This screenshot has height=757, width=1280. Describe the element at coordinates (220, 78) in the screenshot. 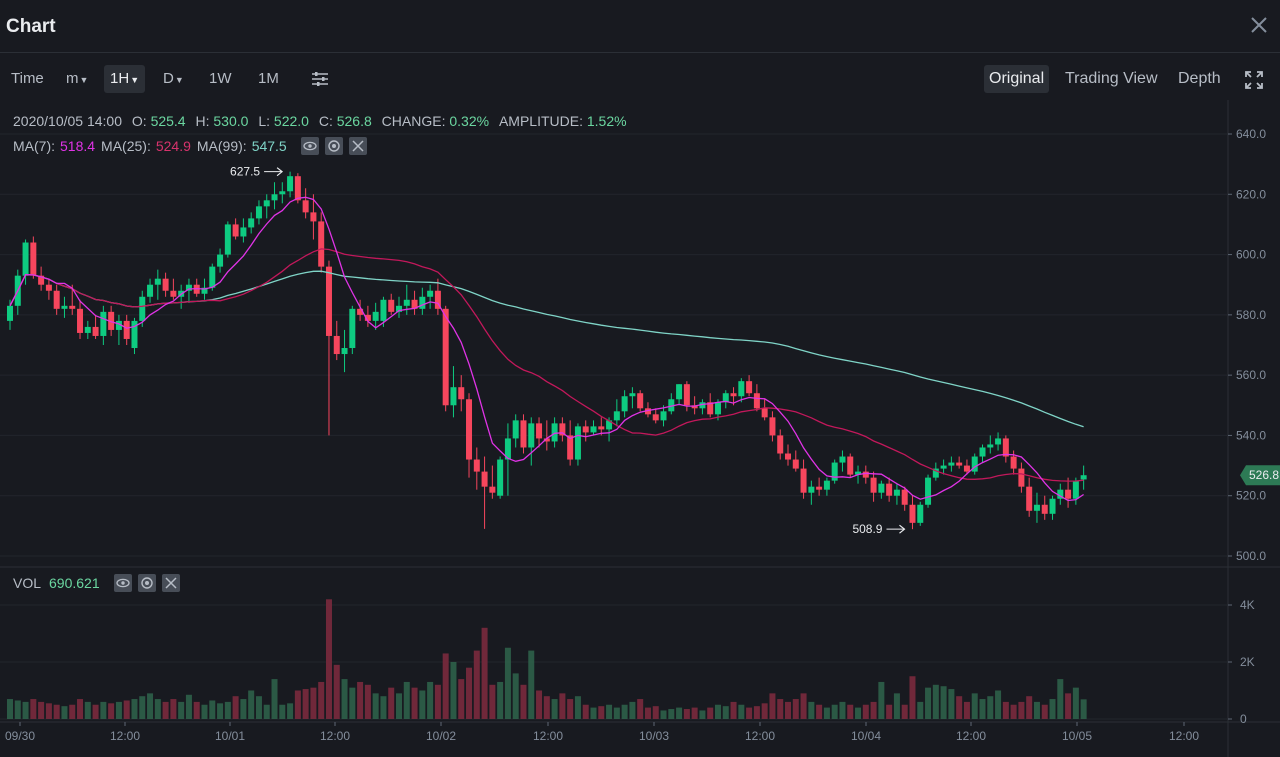

I see `week-interval-button: 1W` at that location.